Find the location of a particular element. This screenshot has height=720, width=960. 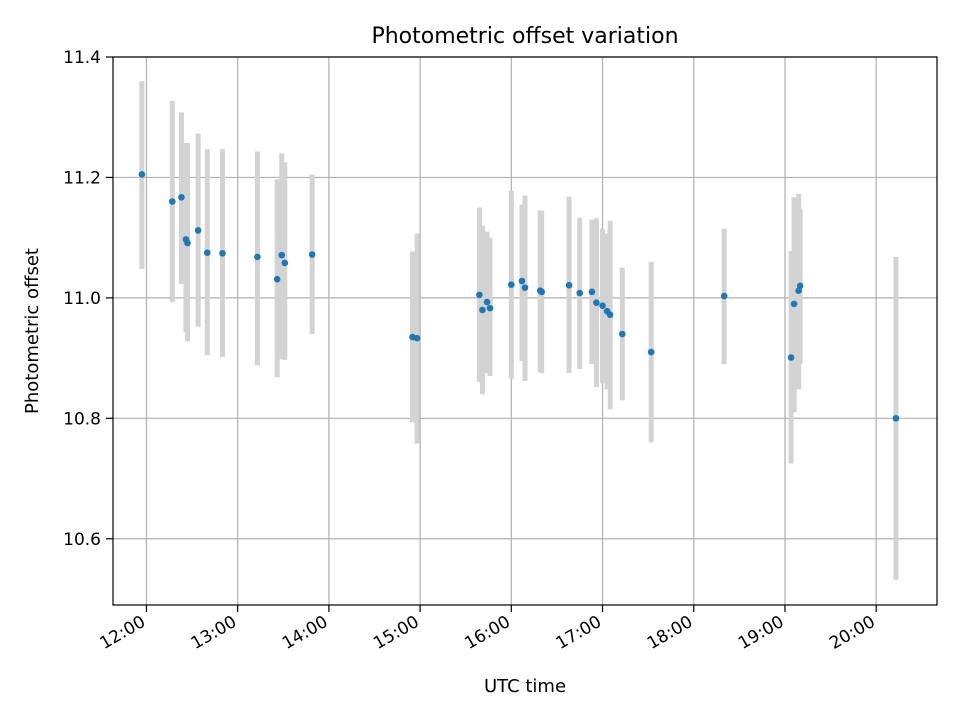

y-axis-ticks: 10.6 10.8 11.0 11.2 11.4 is located at coordinates (88, 299).